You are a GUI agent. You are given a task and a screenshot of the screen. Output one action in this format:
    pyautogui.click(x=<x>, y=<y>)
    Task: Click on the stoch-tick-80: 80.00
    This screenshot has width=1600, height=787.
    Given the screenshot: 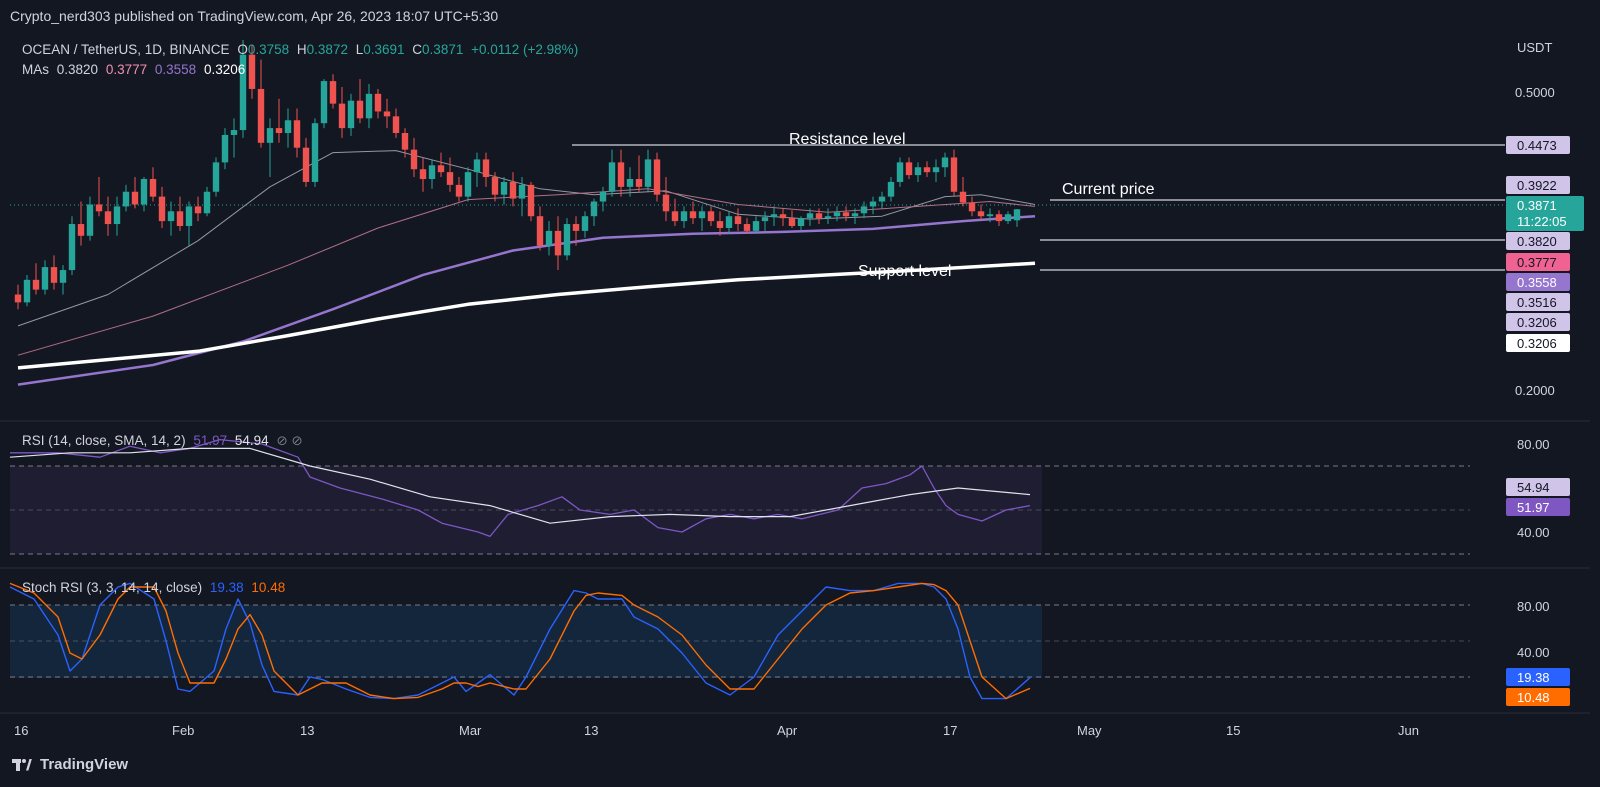 What is the action you would take?
    pyautogui.click(x=1533, y=606)
    